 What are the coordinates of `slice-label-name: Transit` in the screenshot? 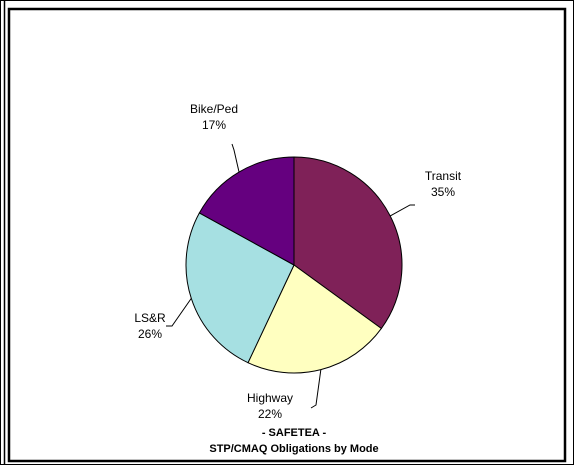 It's located at (443, 176).